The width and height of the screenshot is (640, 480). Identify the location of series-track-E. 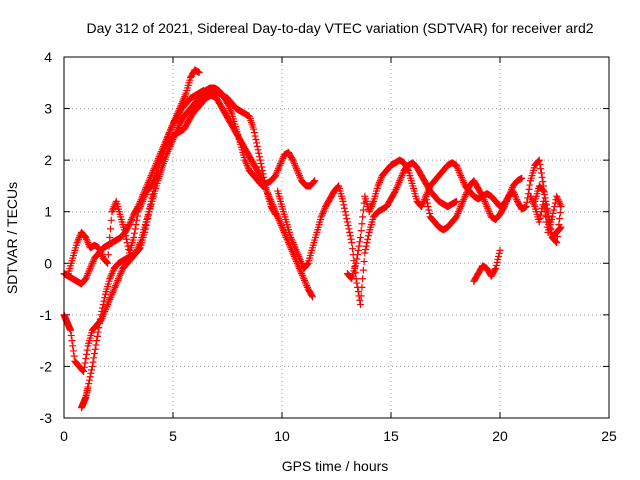
(367, 234).